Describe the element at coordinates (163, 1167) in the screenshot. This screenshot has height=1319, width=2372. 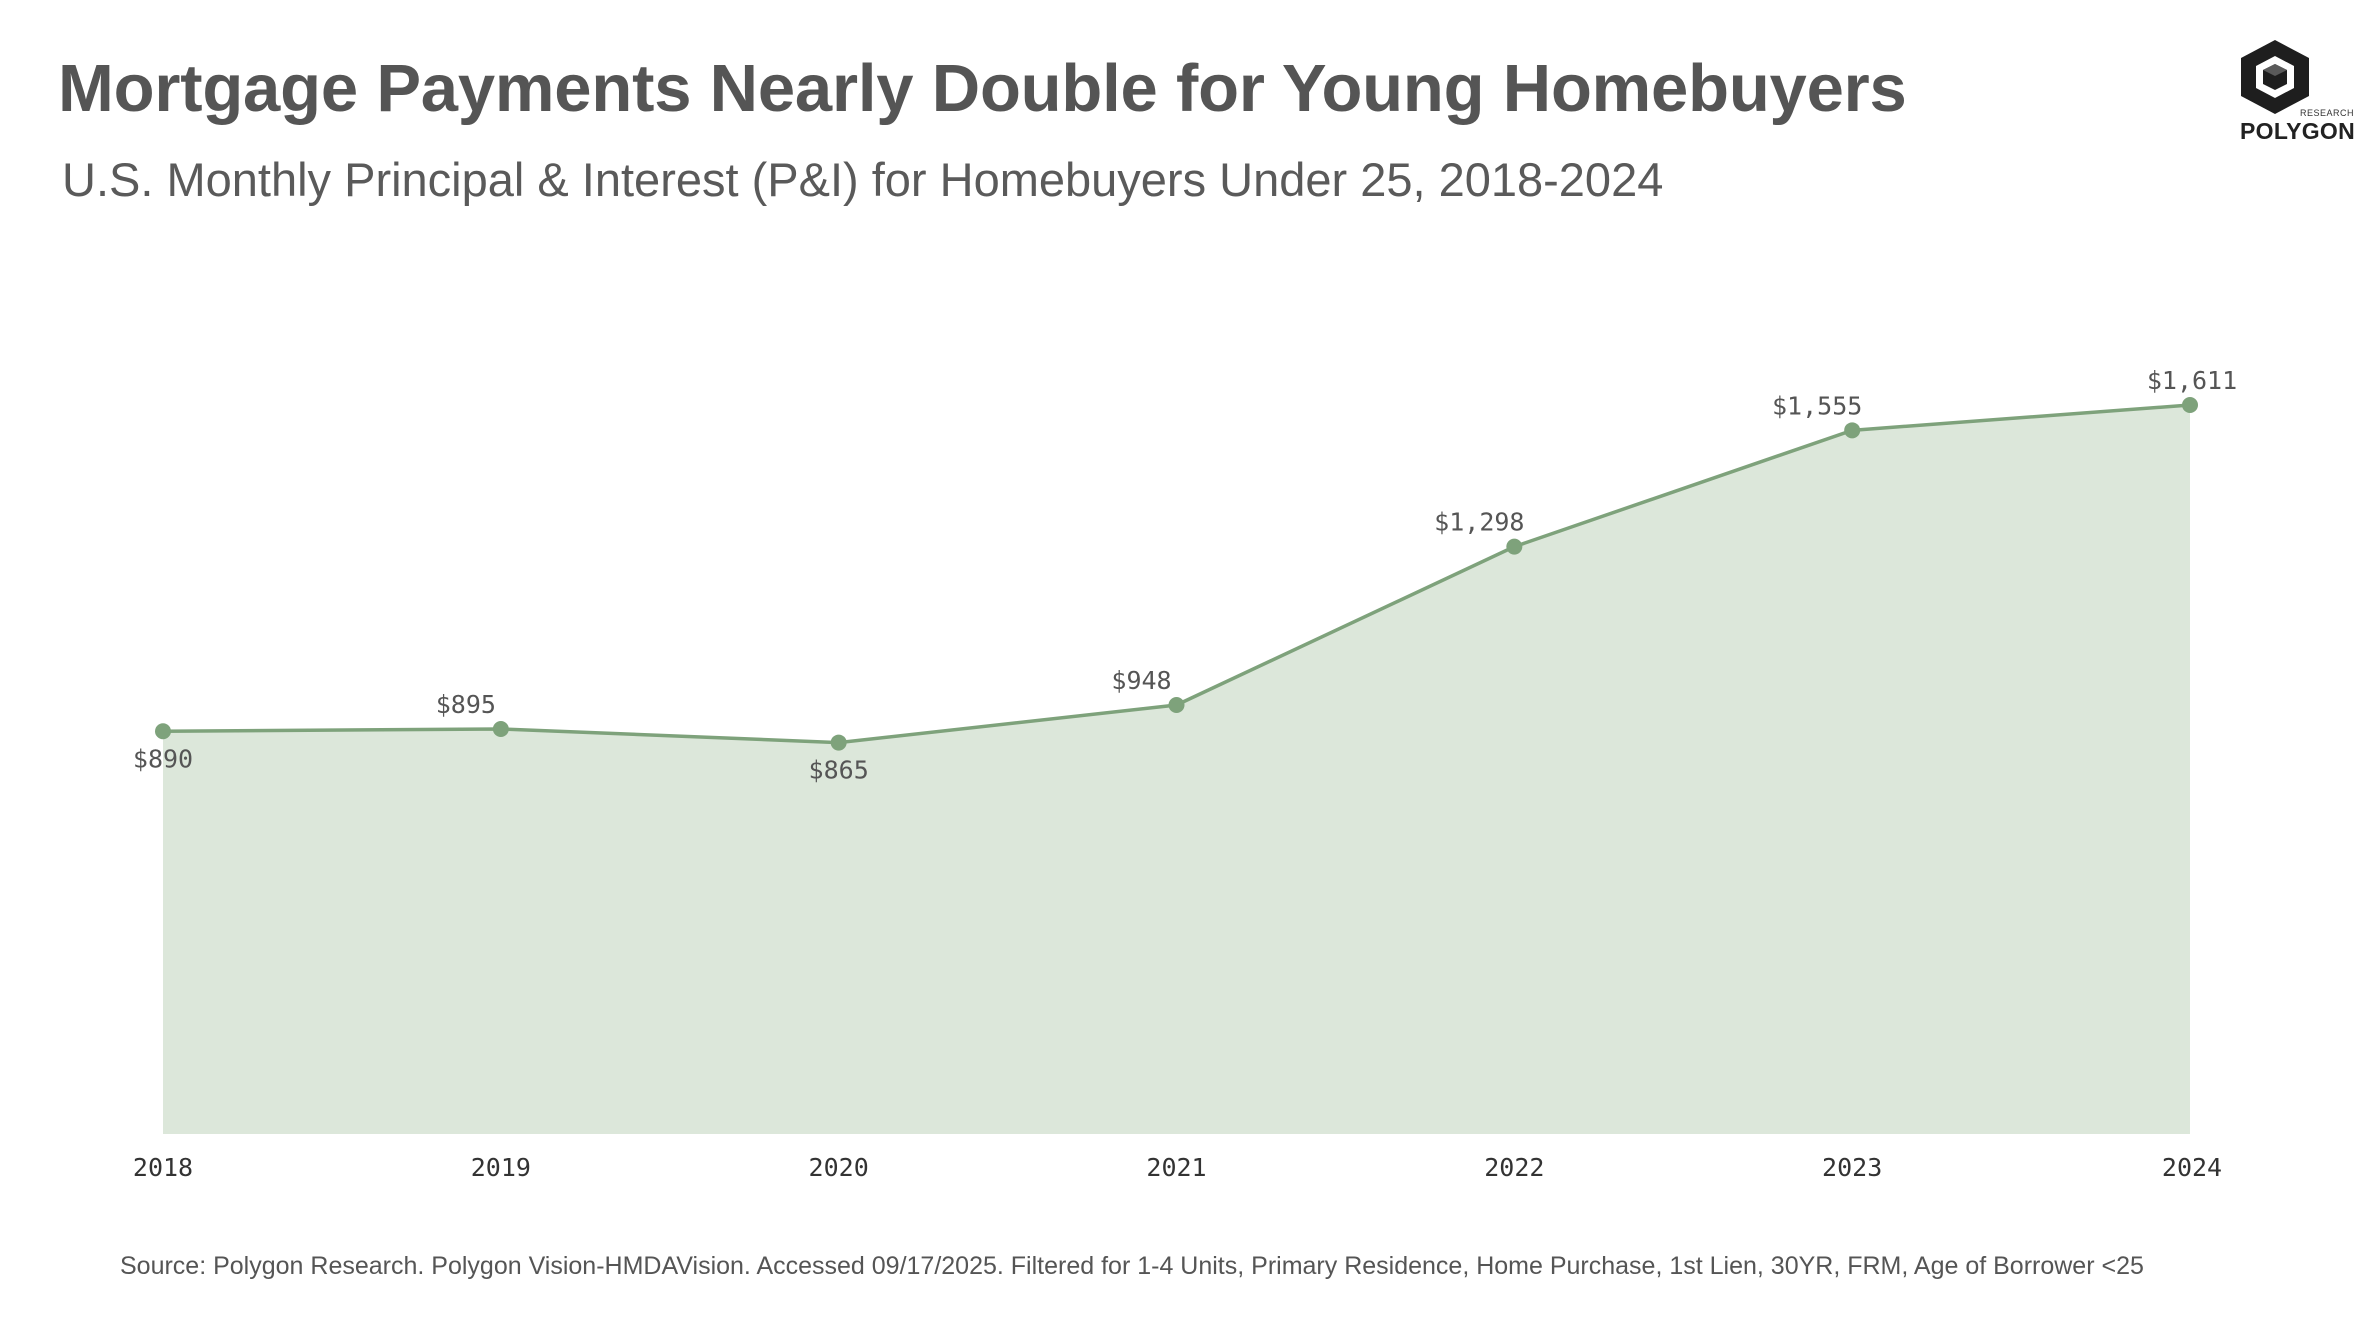
I see `x-tick-label-2018: 2018` at that location.